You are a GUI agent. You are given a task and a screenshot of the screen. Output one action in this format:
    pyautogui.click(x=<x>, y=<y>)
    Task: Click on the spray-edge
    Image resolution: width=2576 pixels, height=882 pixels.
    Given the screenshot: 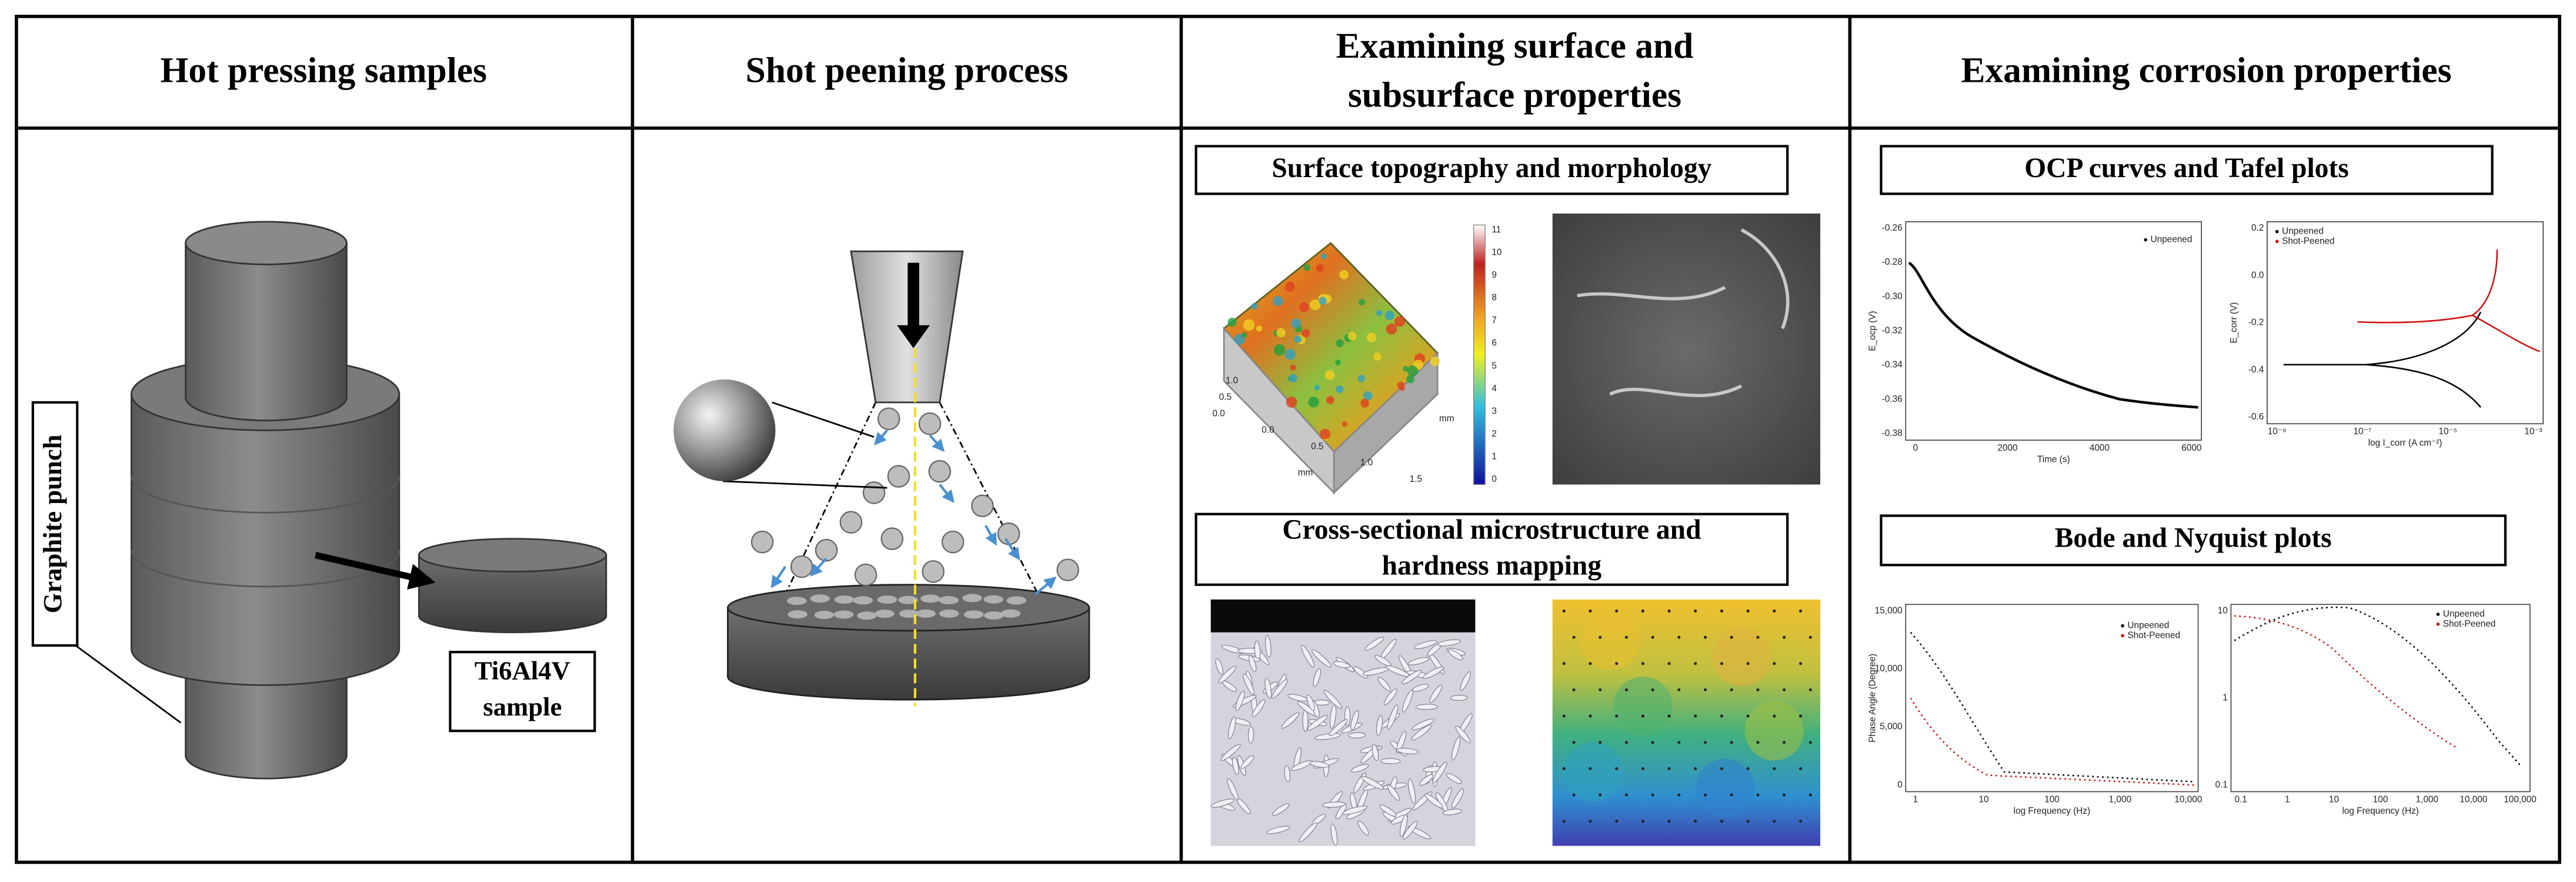 What is the action you would take?
    pyautogui.click(x=830, y=498)
    